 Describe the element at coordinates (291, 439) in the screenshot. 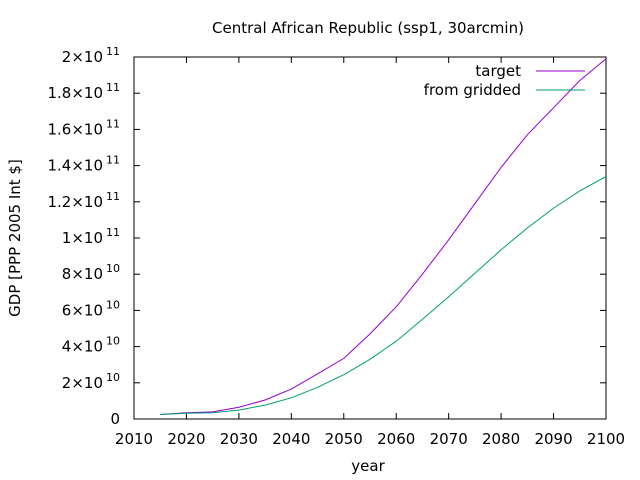

I see `x-tick-label: 2040` at that location.